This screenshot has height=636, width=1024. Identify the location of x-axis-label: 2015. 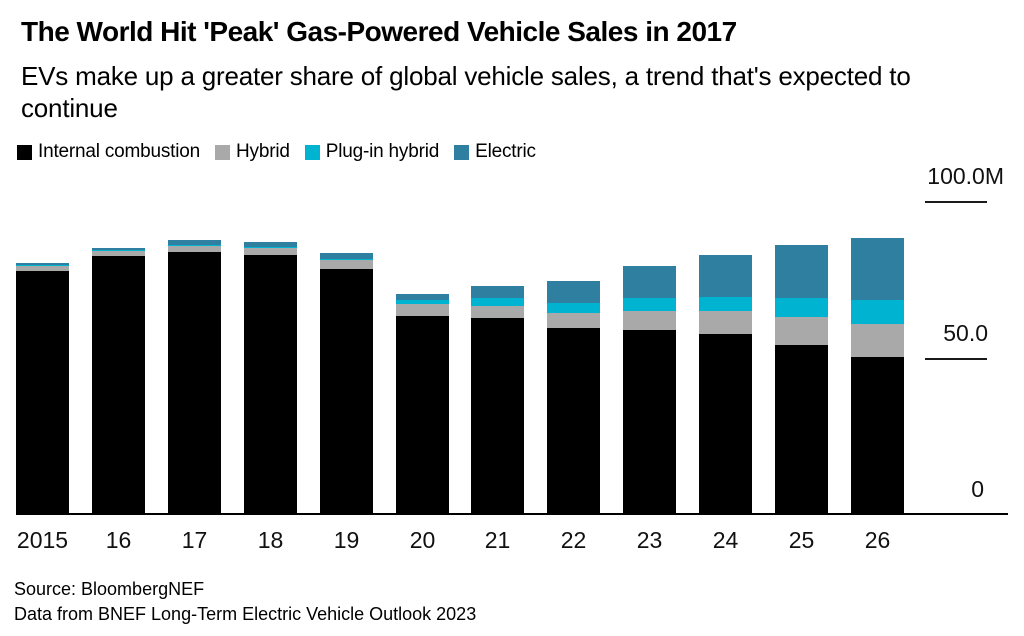
(42, 540).